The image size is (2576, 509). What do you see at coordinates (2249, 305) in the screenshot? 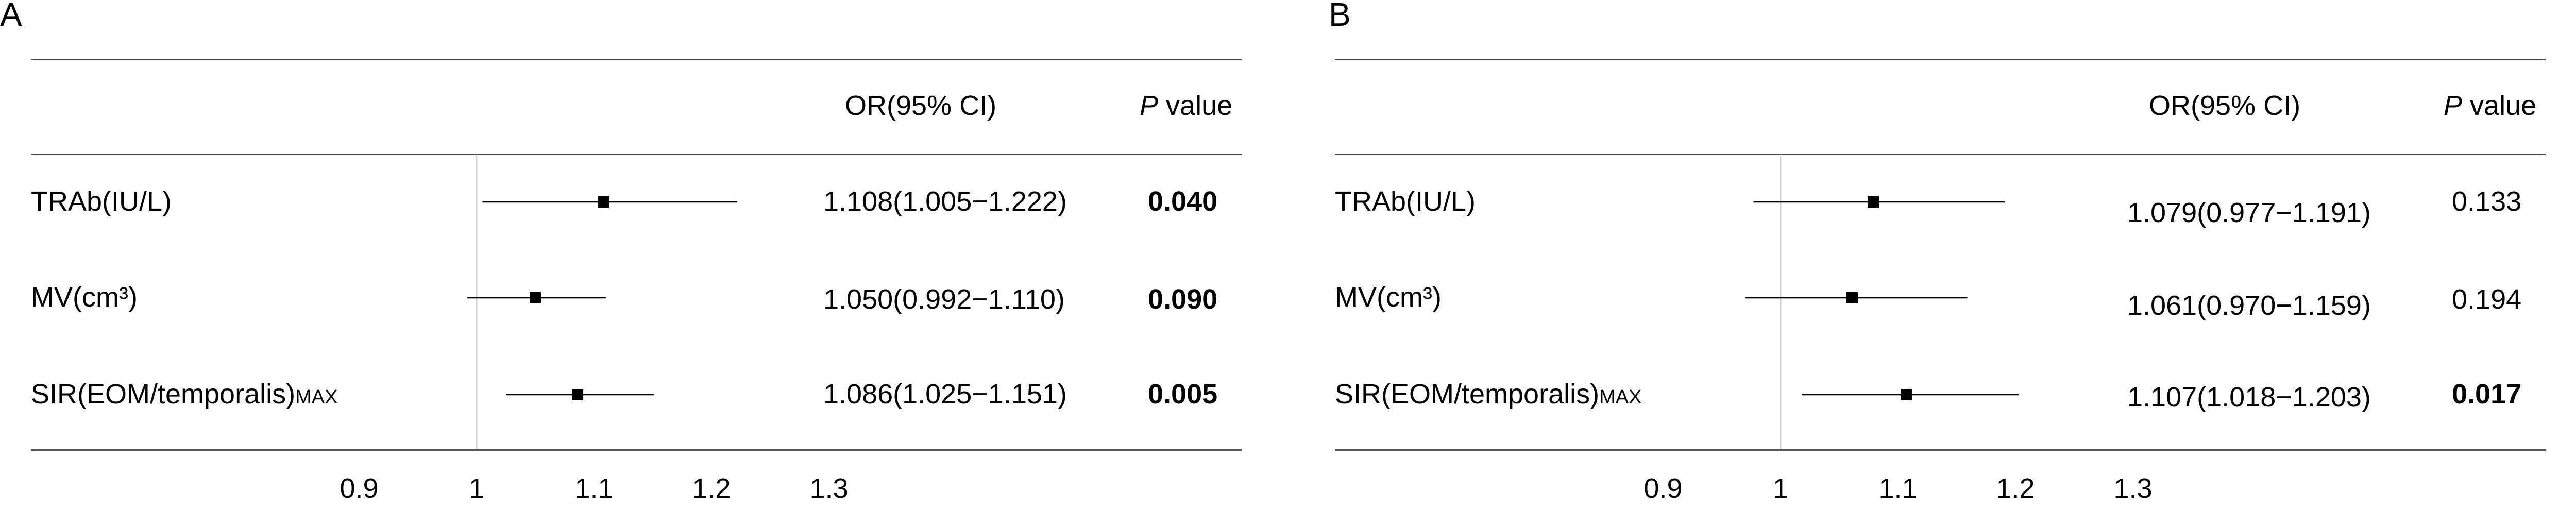
I see `or-ci-value: 1.061(0.970−1.159)` at bounding box center [2249, 305].